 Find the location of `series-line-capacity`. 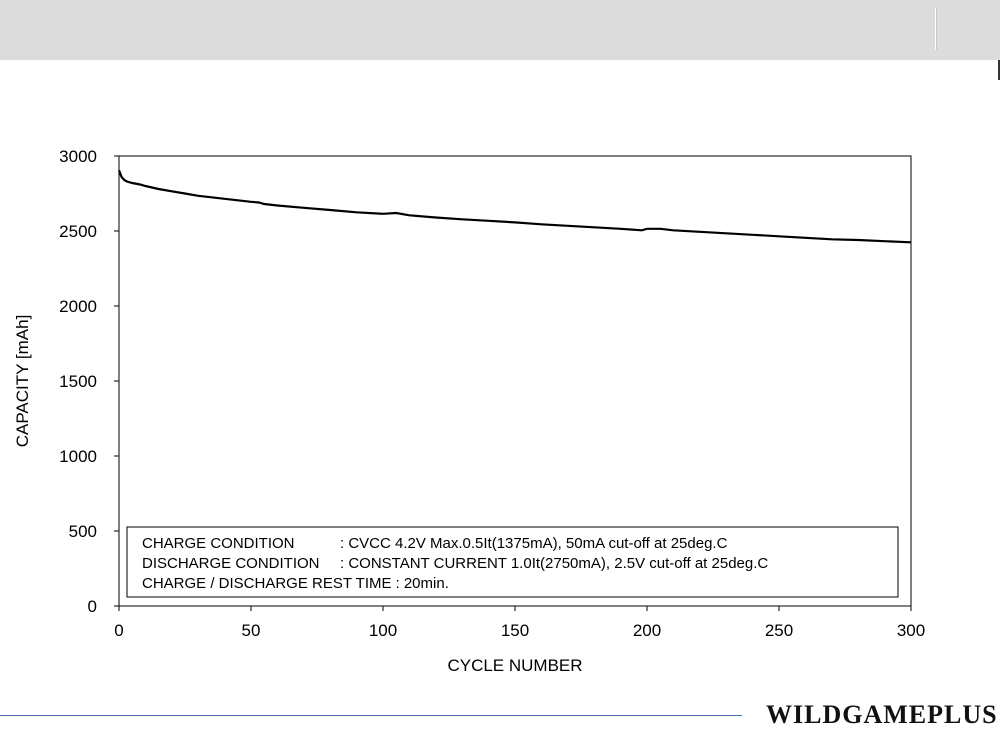

series-line-capacity is located at coordinates (514, 206).